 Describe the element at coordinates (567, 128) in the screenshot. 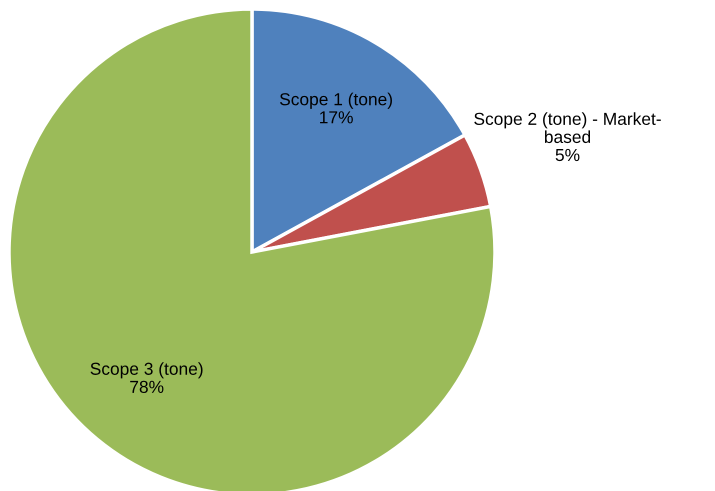

I see `slice-label: Scope 2 (tone) - Market- based` at that location.